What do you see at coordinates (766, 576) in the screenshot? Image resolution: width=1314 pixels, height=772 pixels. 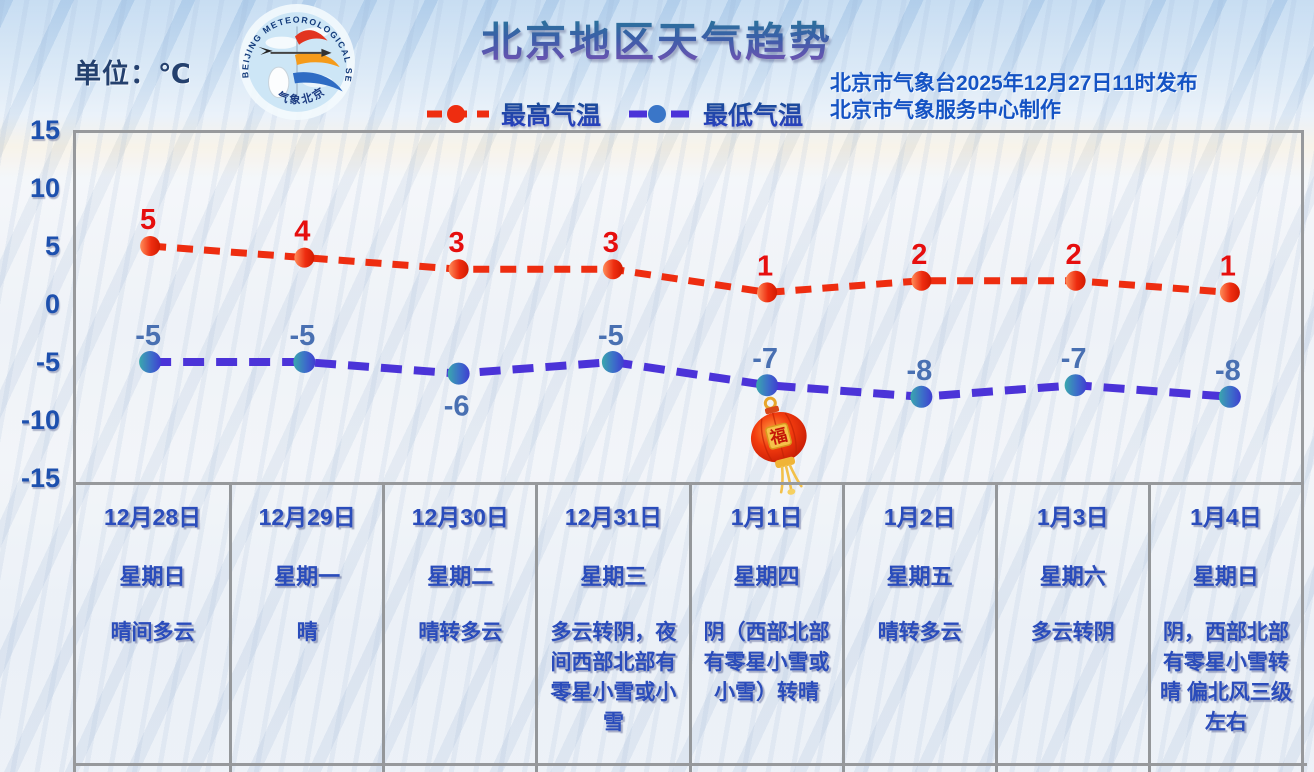 I see `day-weekday: 星期四` at bounding box center [766, 576].